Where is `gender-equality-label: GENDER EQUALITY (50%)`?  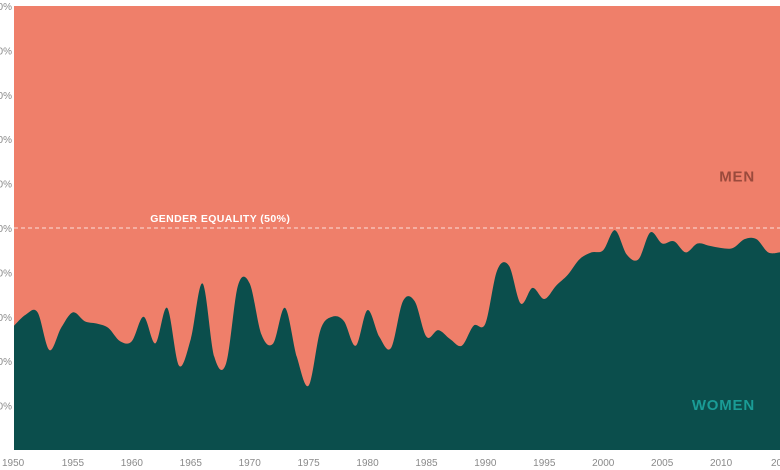
gender-equality-label: GENDER EQUALITY (50%) is located at coordinates (220, 219).